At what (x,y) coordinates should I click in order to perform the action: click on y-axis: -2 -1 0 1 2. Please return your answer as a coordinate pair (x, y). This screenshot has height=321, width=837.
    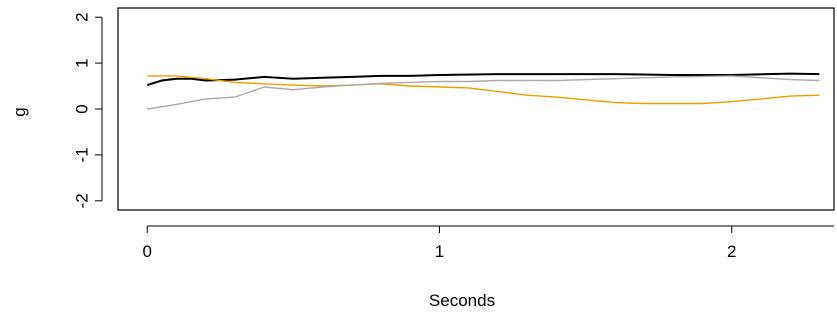
    Looking at the image, I should click on (88, 110).